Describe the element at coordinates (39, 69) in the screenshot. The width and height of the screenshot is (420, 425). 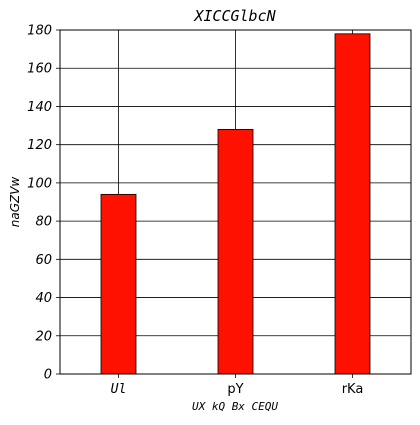
I see `y-tick-label: 160` at that location.